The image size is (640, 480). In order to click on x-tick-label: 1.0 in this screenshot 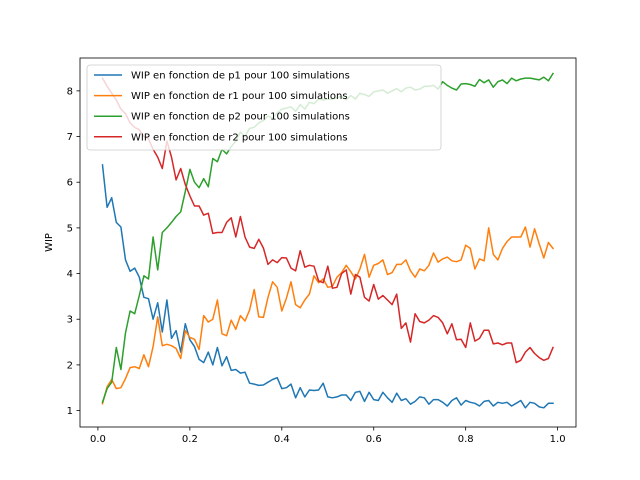, I will do `click(558, 439)`.